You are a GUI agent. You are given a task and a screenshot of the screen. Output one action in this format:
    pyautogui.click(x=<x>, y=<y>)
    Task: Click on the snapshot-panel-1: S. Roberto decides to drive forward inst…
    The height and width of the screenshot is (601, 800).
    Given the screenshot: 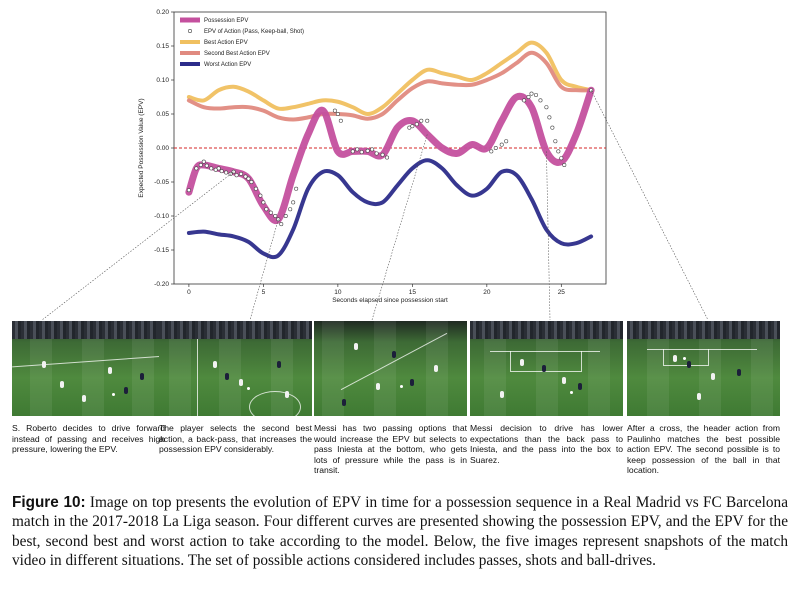 What is the action you would take?
    pyautogui.click(x=88, y=388)
    